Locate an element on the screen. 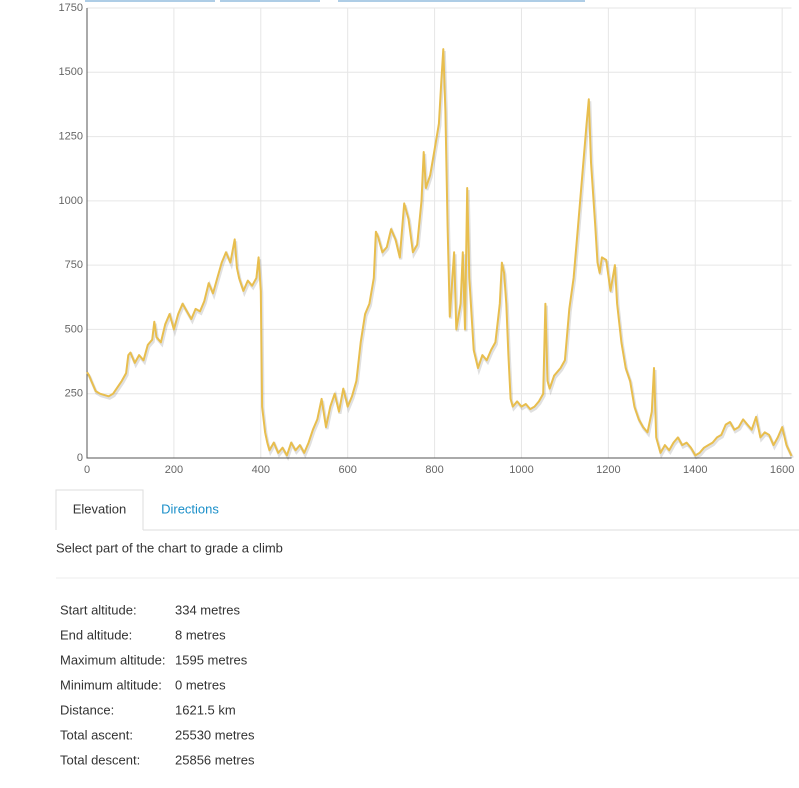 The width and height of the screenshot is (799, 788). x-tick-label: 0 is located at coordinates (87, 470).